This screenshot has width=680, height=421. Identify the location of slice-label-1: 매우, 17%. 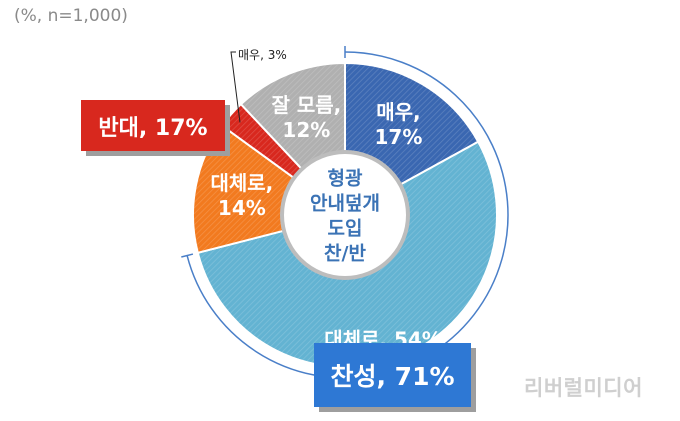
(399, 124).